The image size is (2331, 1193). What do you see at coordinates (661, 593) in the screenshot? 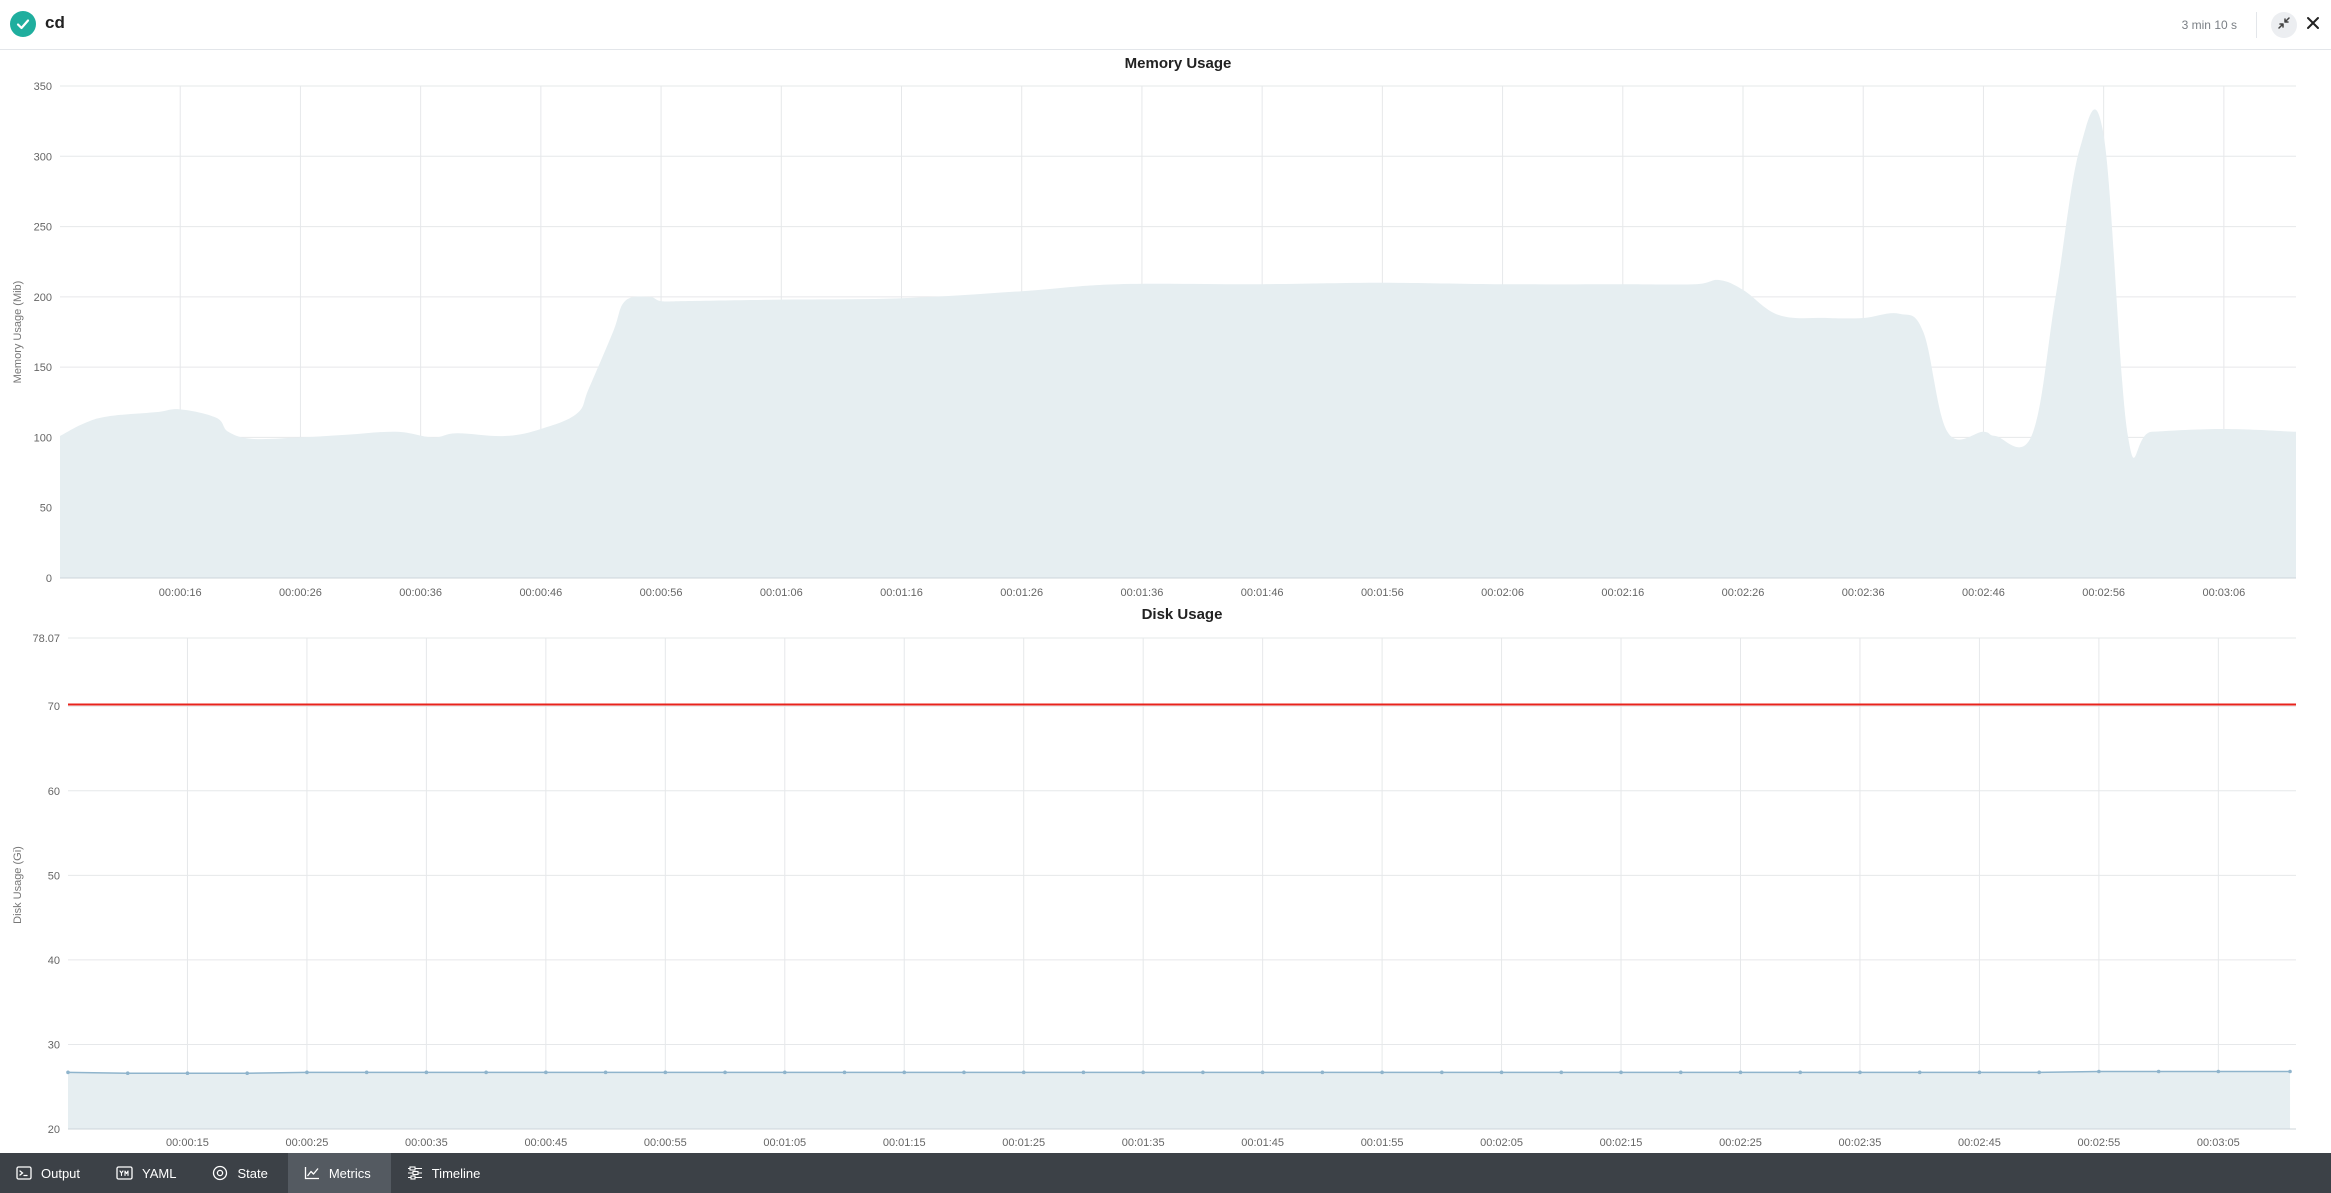
I see `x-tick-label: 00:00:56` at bounding box center [661, 593].